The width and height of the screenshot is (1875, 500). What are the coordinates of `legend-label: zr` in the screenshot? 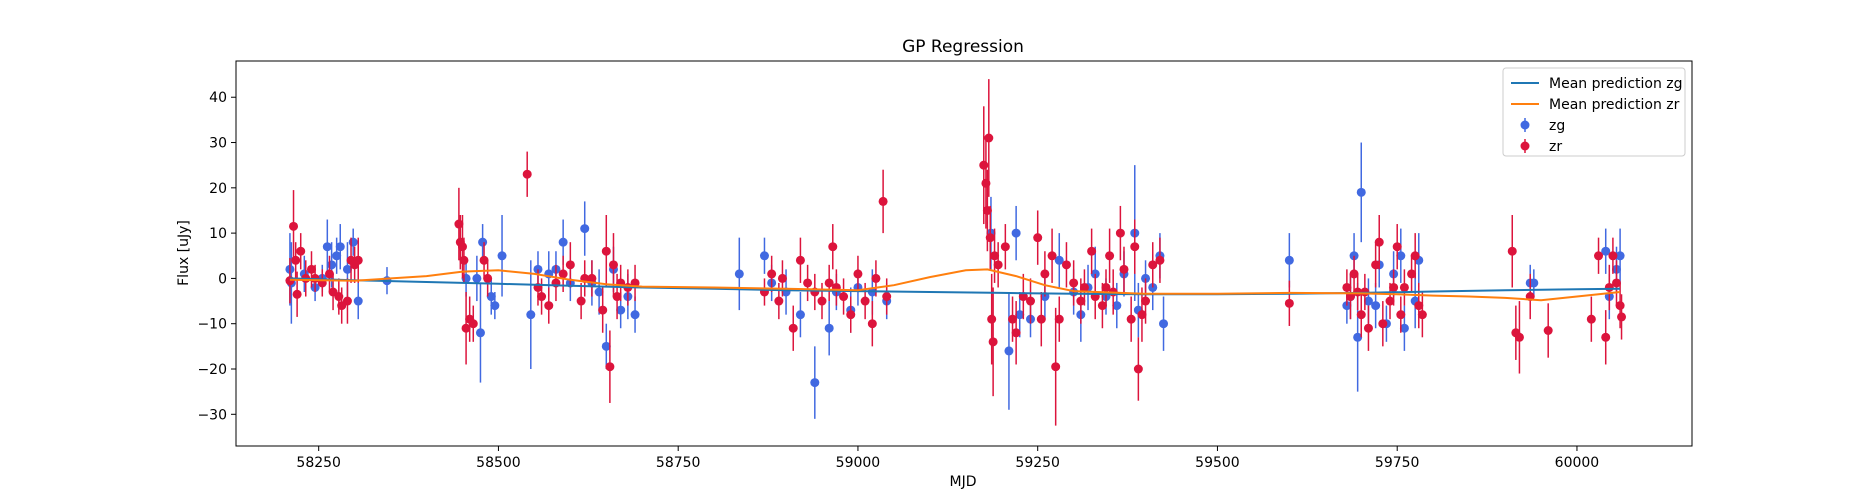 It's located at (1555, 147).